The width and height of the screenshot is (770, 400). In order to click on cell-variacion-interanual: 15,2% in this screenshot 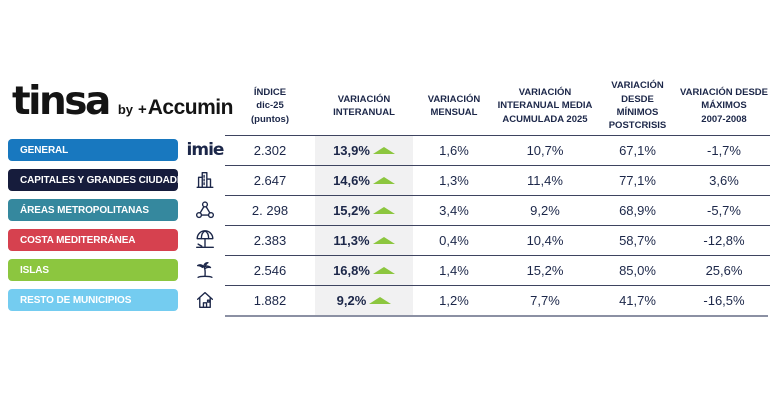, I will do `click(364, 210)`.